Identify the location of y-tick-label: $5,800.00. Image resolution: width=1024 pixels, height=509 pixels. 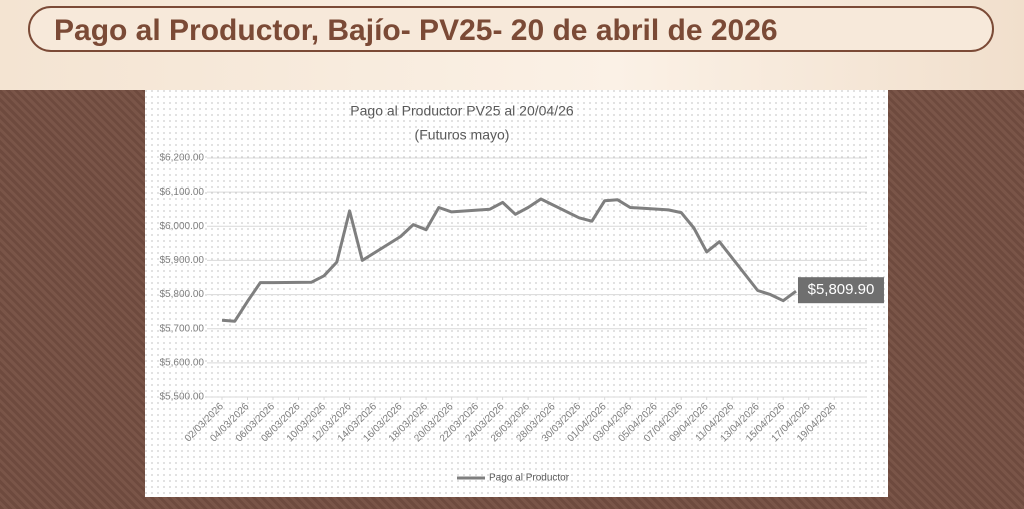
(182, 294).